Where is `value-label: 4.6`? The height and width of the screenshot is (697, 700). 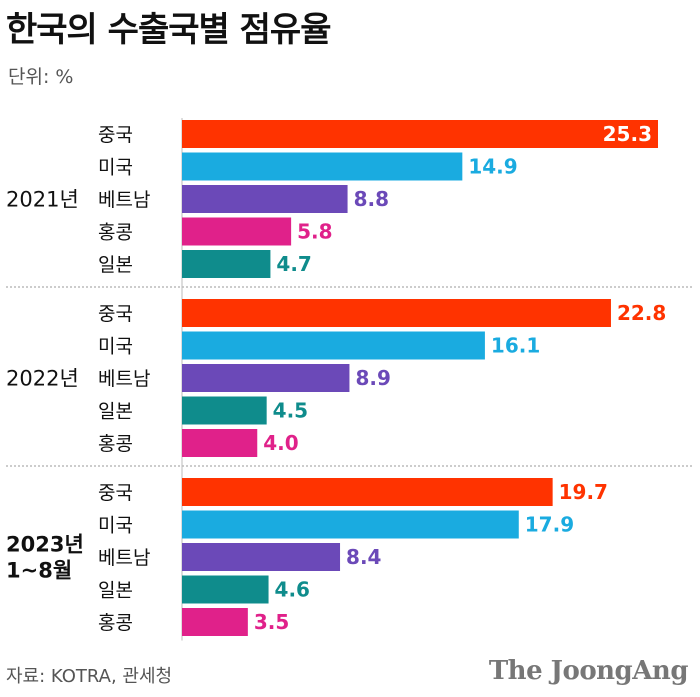
value-label: 4.6 is located at coordinates (292, 590).